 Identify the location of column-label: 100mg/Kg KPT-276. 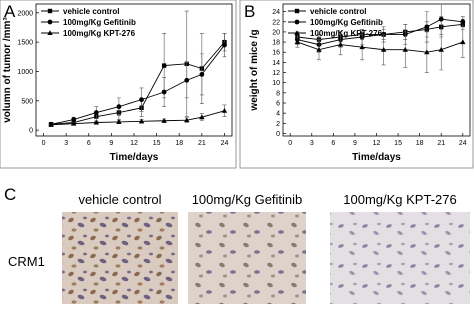
(399, 199).